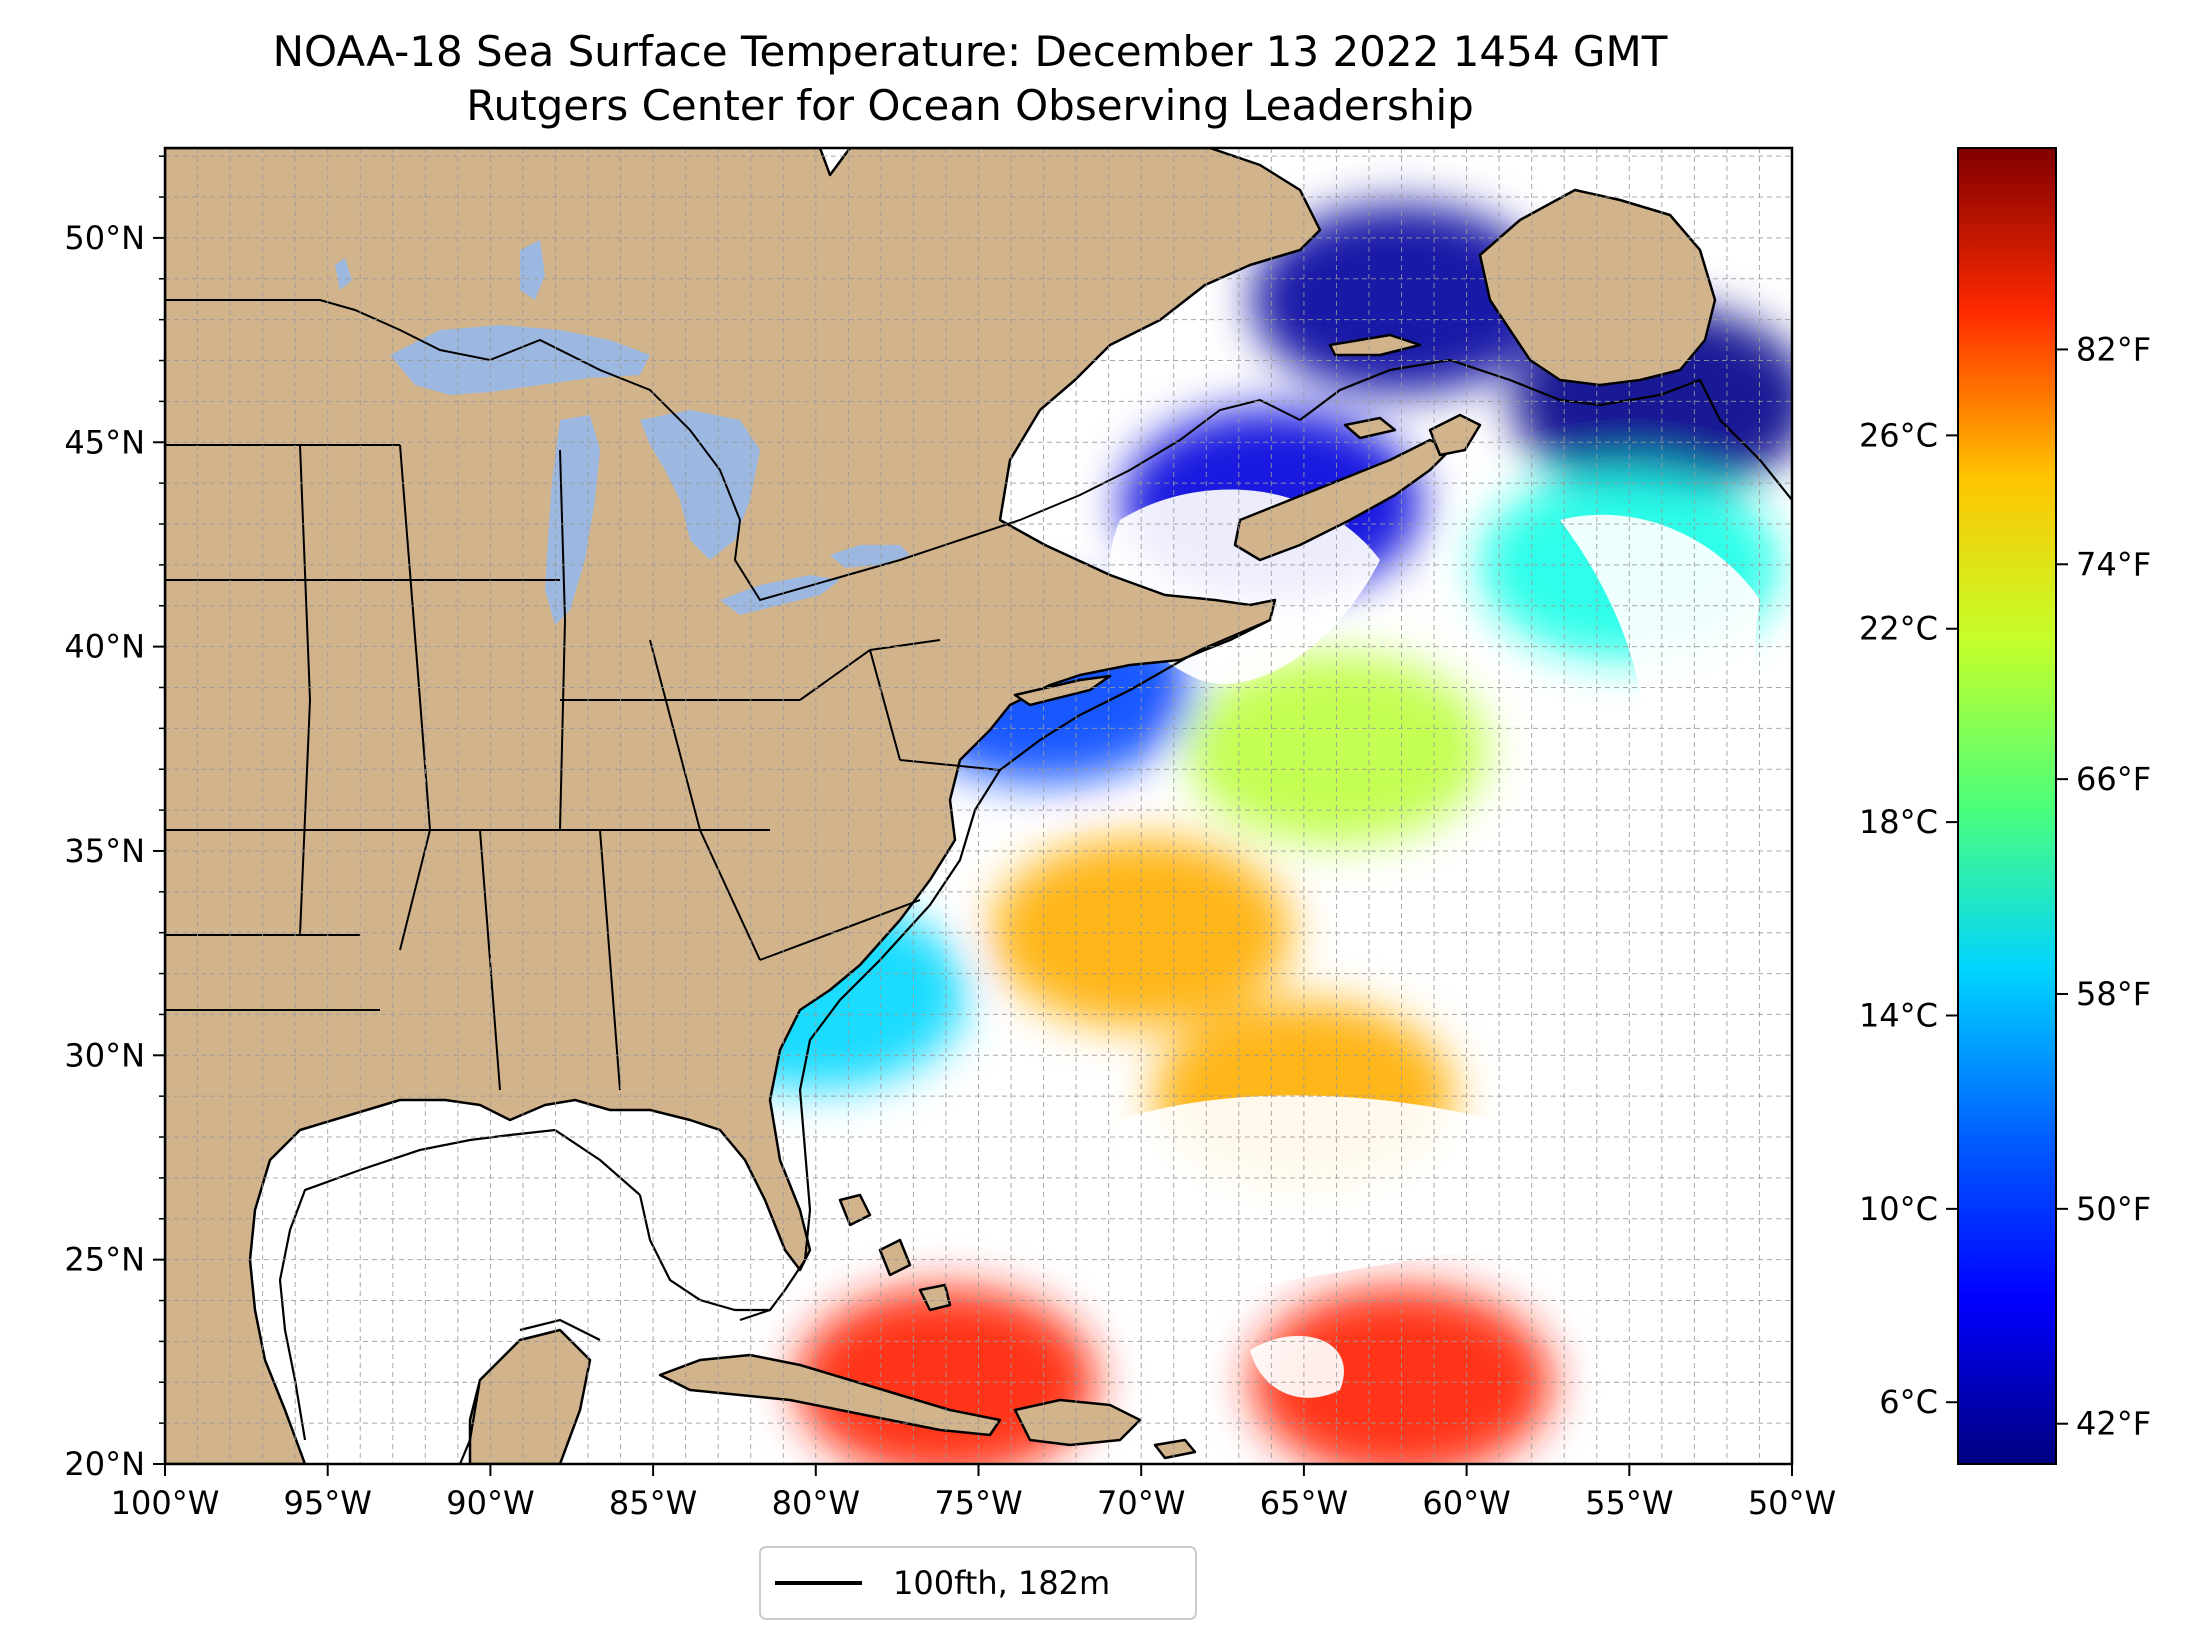 Image resolution: width=2201 pixels, height=1647 pixels. I want to click on lon-tick-label: 60°W, so click(1466, 1503).